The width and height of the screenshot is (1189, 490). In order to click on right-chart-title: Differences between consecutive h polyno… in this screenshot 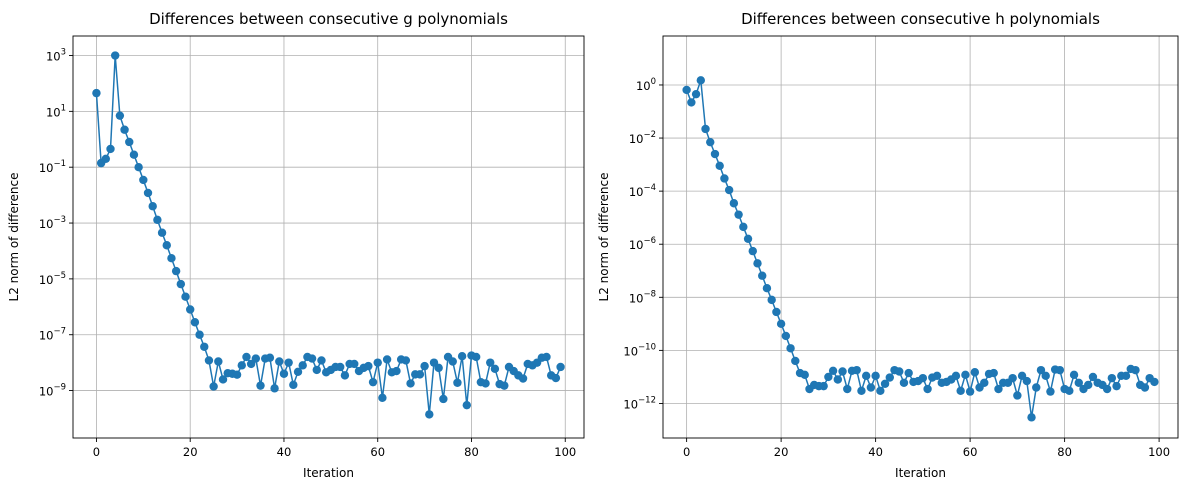, I will do `click(920, 19)`.